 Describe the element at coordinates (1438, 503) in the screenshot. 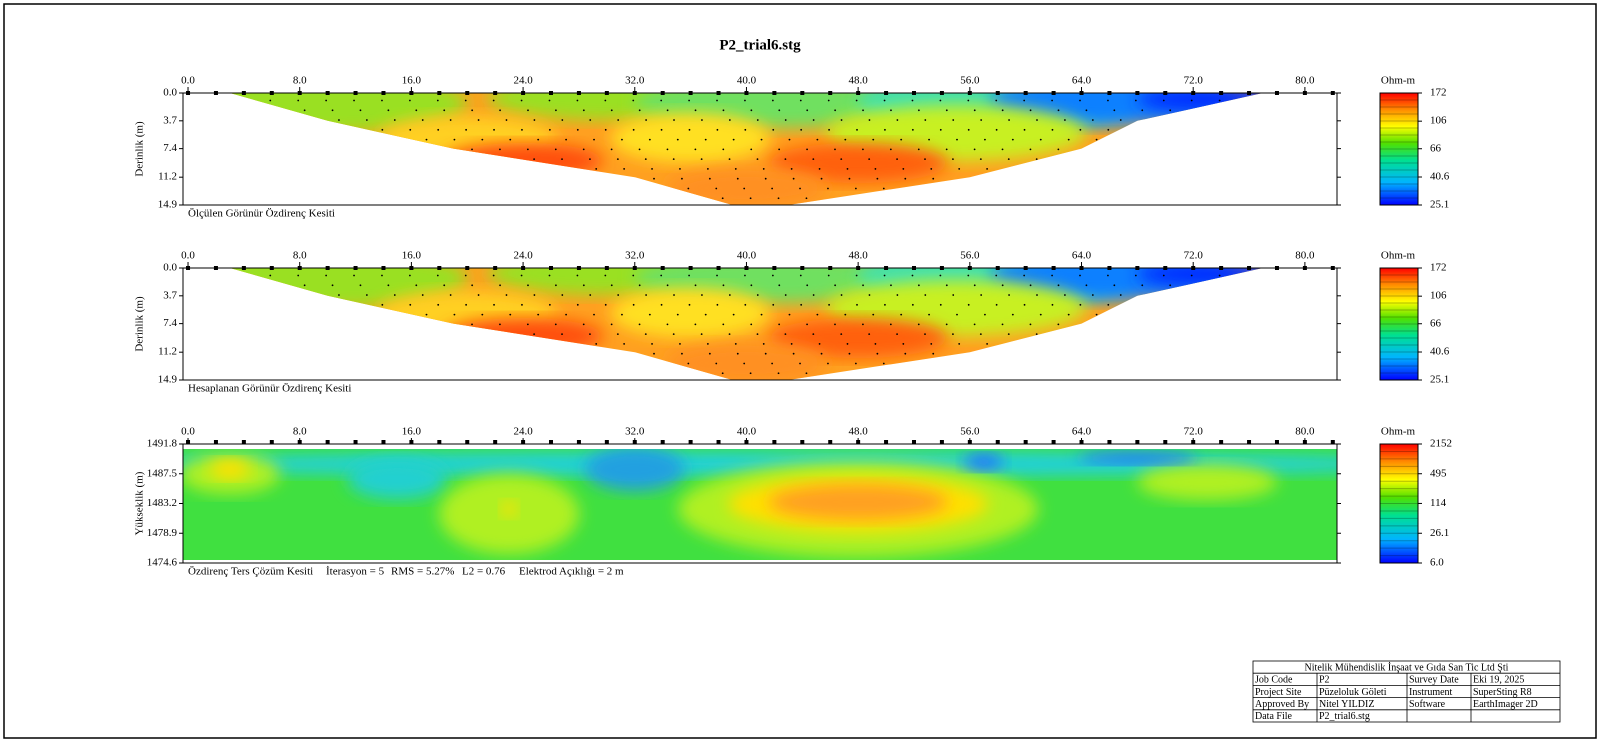

I see `colorbar-tick-label: 114` at that location.